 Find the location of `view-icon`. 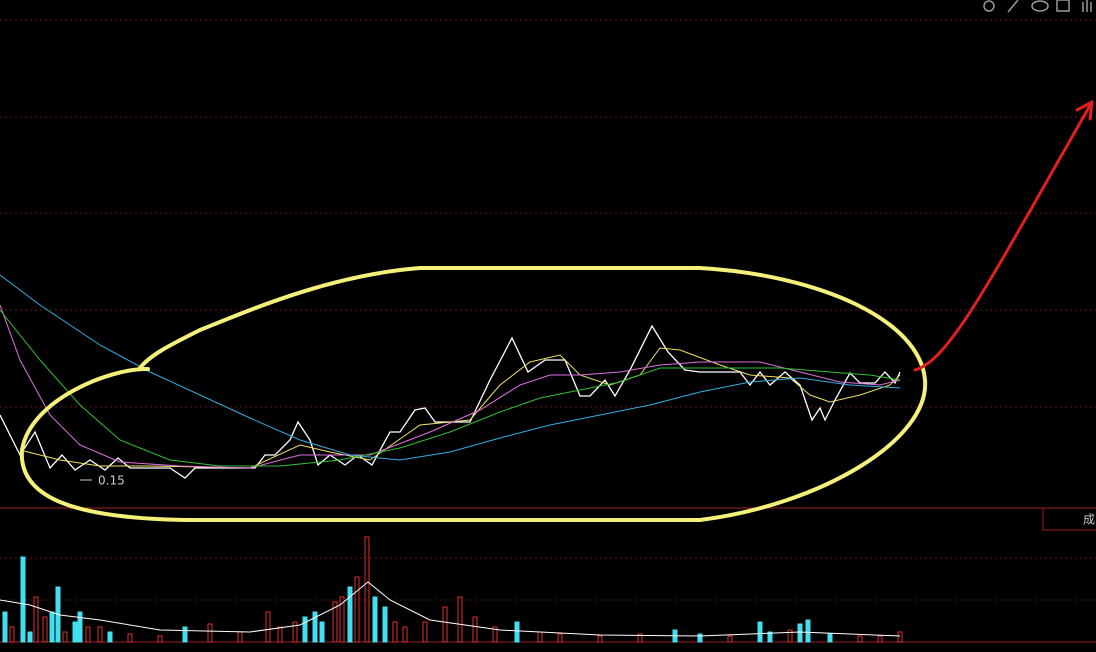

view-icon is located at coordinates (1040, 6).